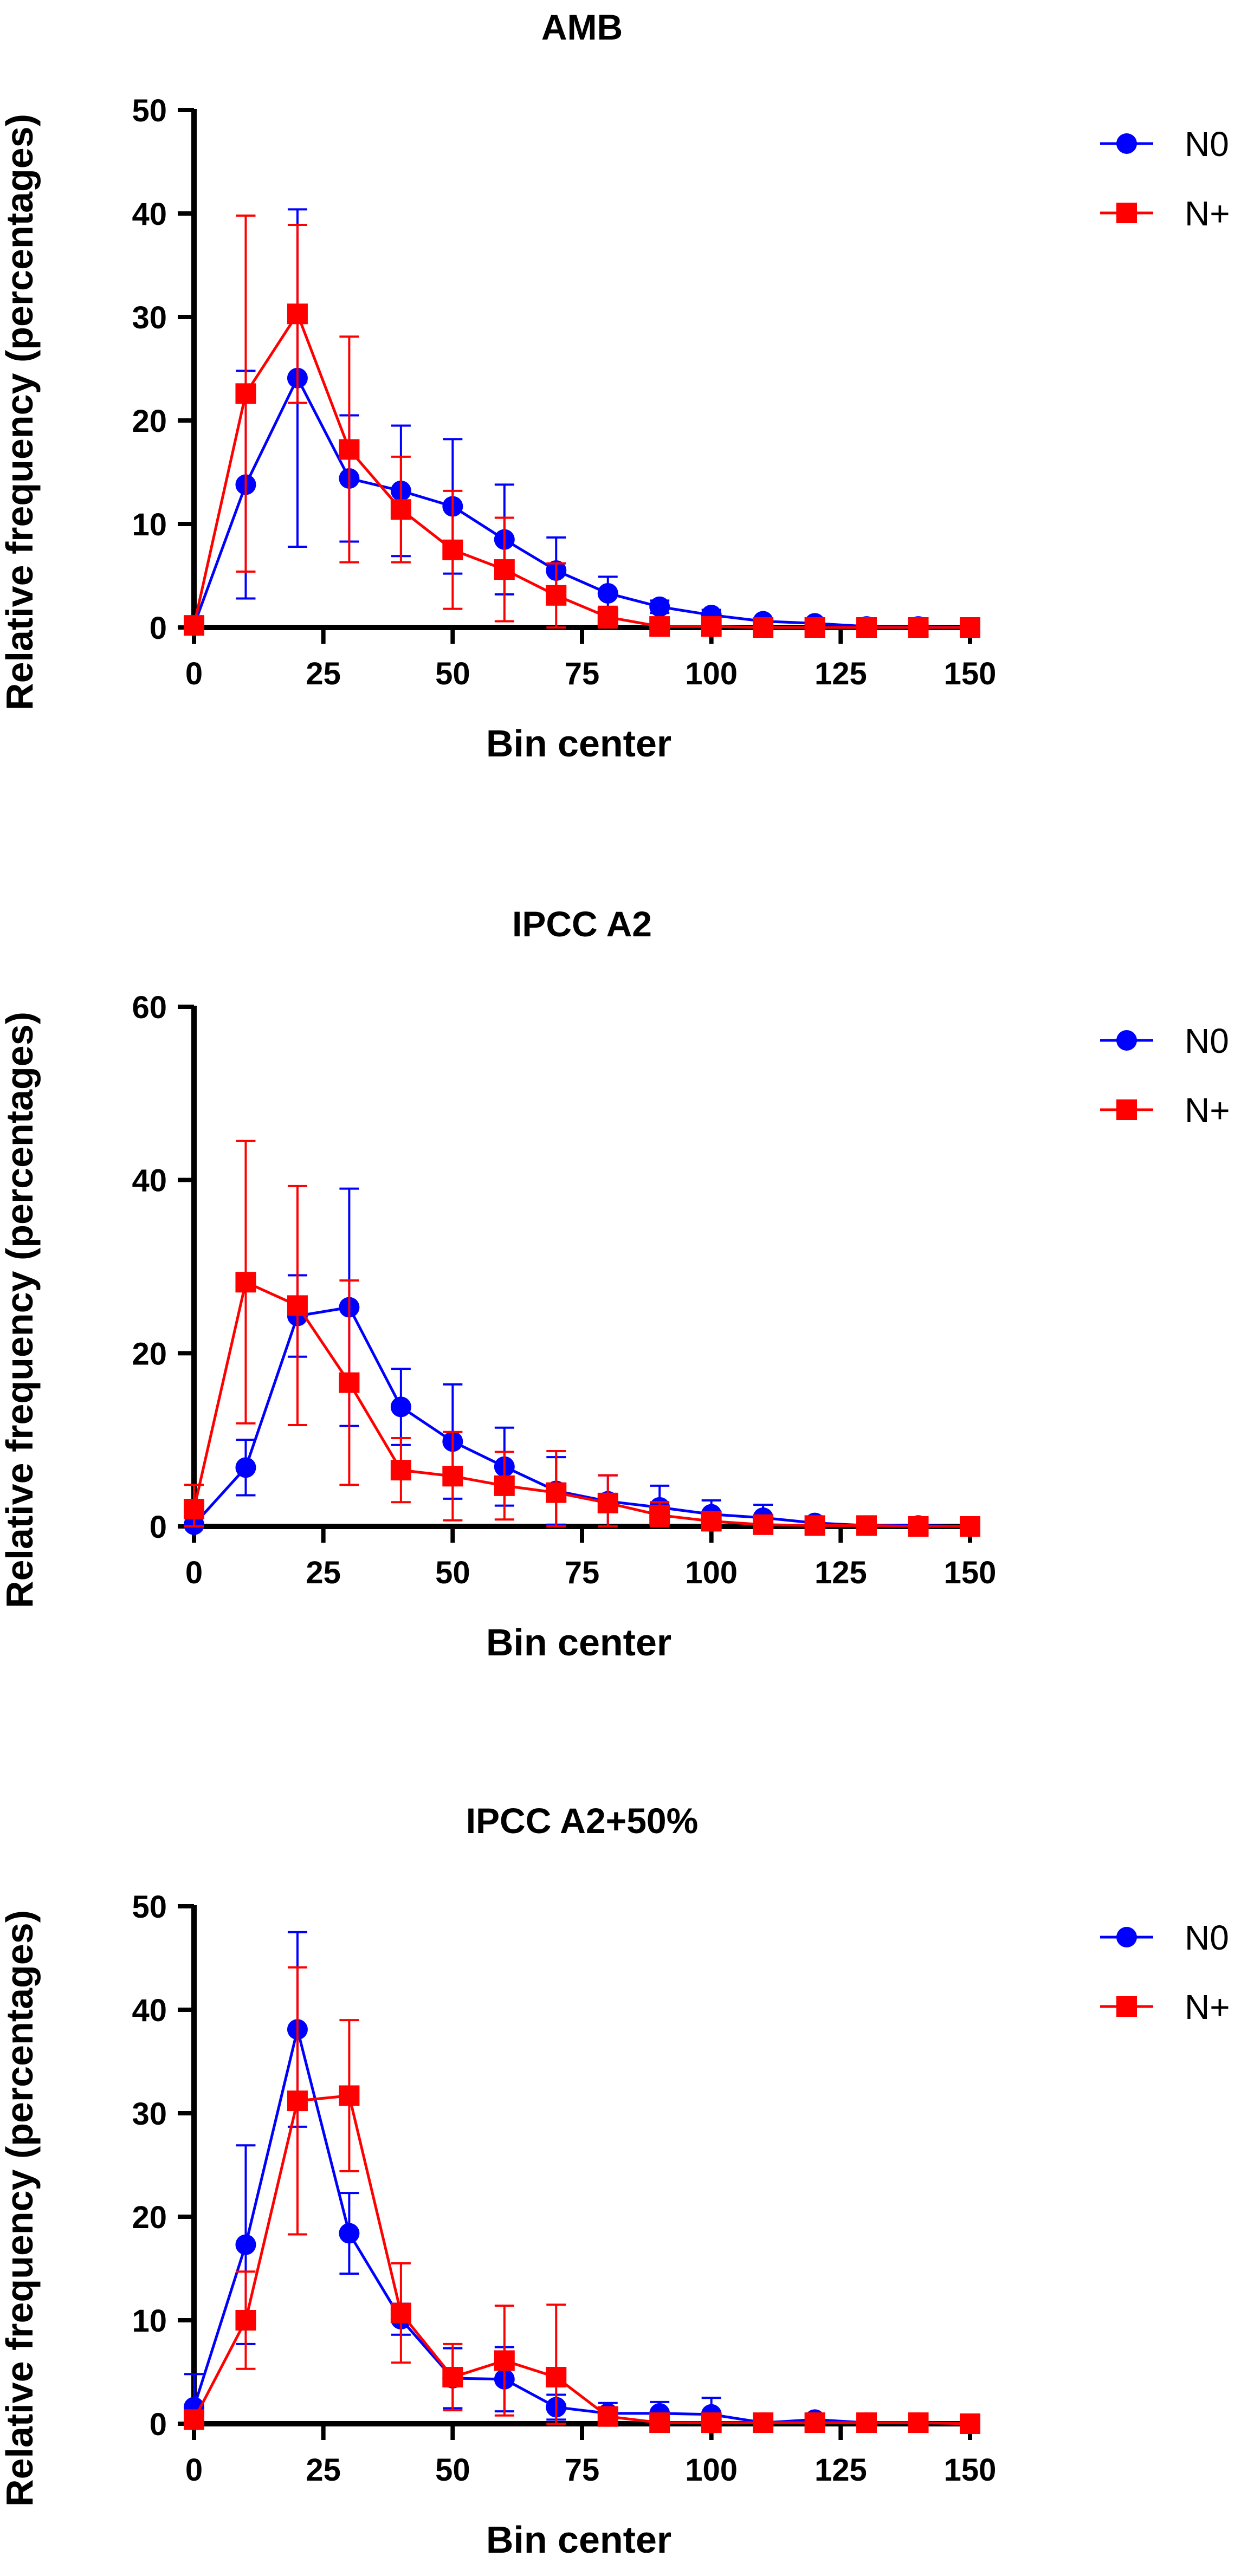 The width and height of the screenshot is (1241, 2576). What do you see at coordinates (581, 1404) in the screenshot?
I see `chart-1-N+-line` at bounding box center [581, 1404].